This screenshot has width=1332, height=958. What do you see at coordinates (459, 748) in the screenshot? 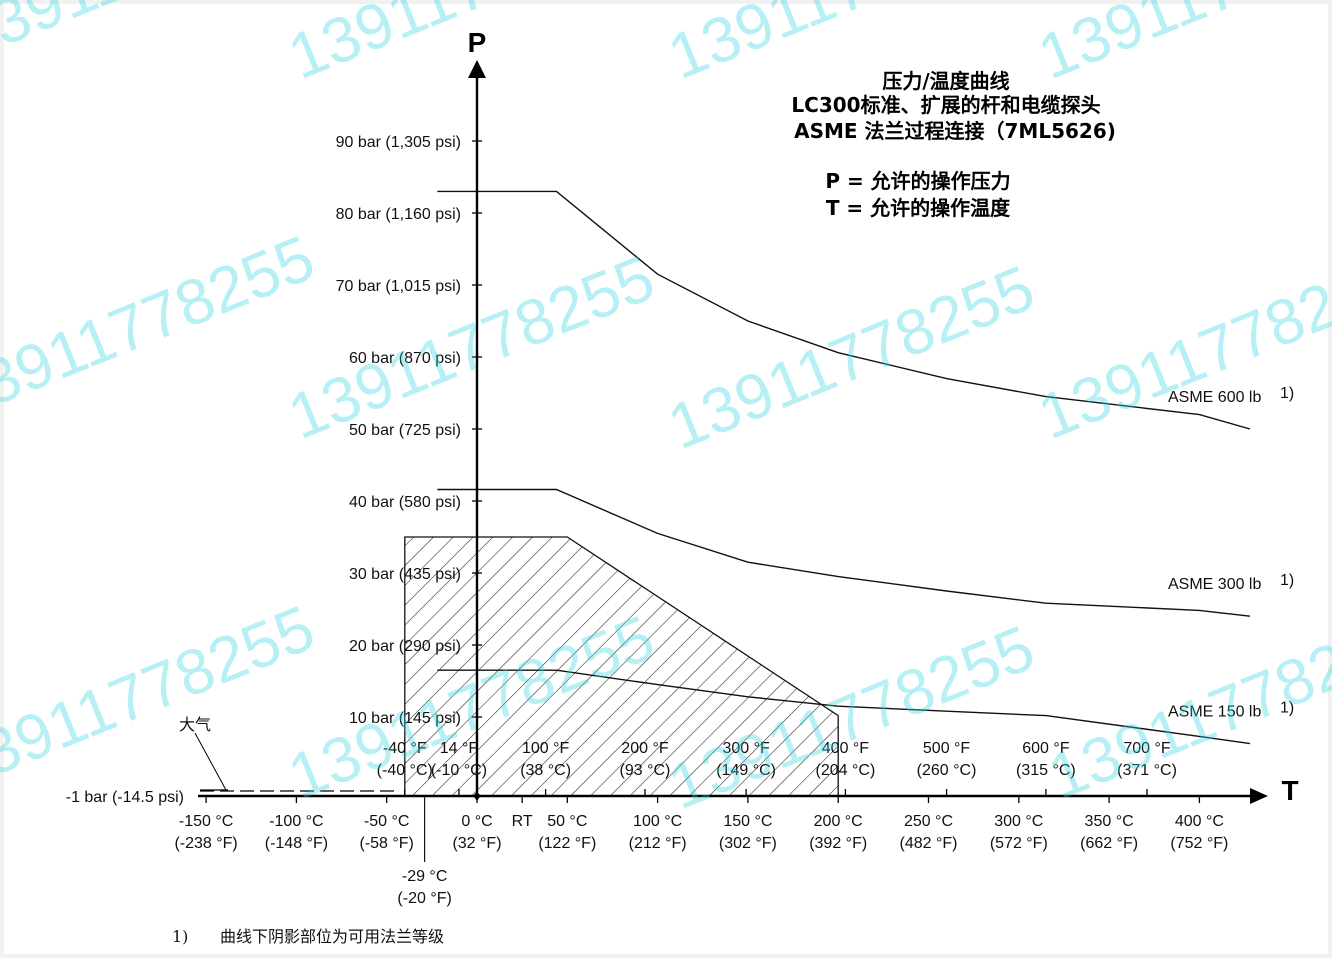
I see `x-tick-above-fahrenheit: 14 °F` at bounding box center [459, 748].